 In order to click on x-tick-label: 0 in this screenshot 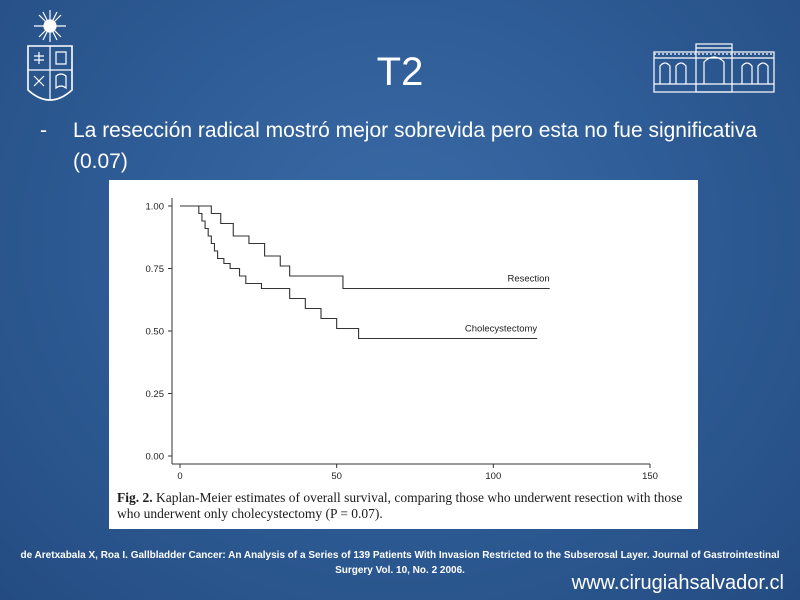, I will do `click(179, 476)`.